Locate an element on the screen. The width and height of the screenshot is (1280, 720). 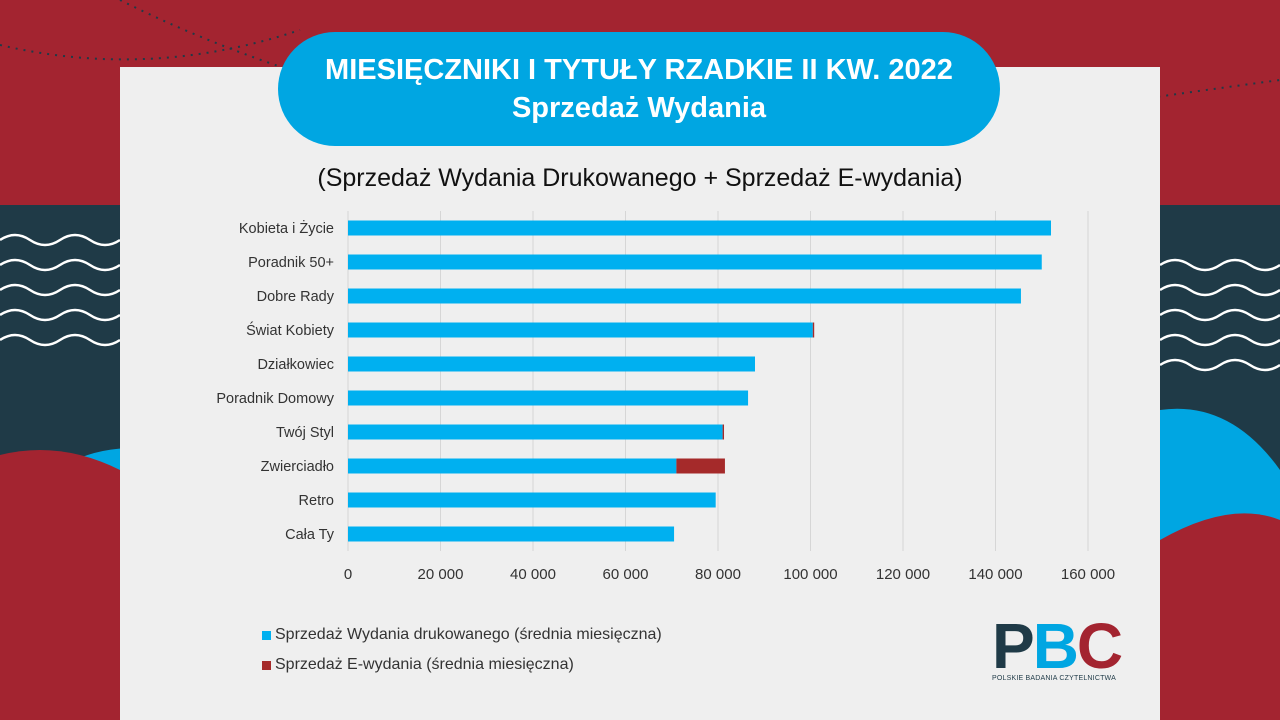
legend-swatch-ebook is located at coordinates (266, 665).